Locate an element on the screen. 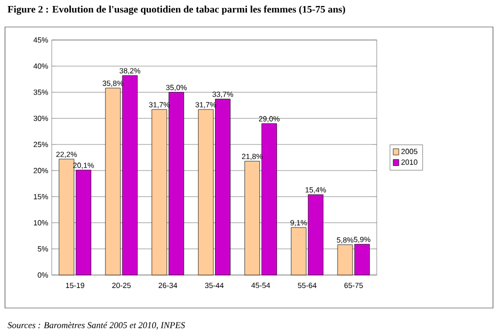 The image size is (498, 335). source-note: Sources : Baromètres Santé 2005 et 2010, INPES is located at coordinates (96, 326).